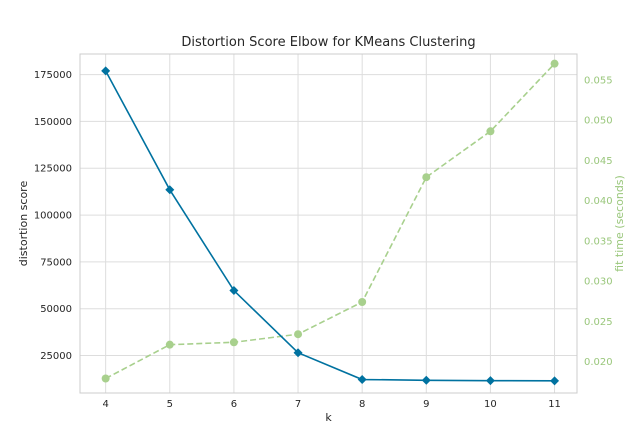 The image size is (640, 440). I want to click on x-tick-label: 6, so click(234, 404).